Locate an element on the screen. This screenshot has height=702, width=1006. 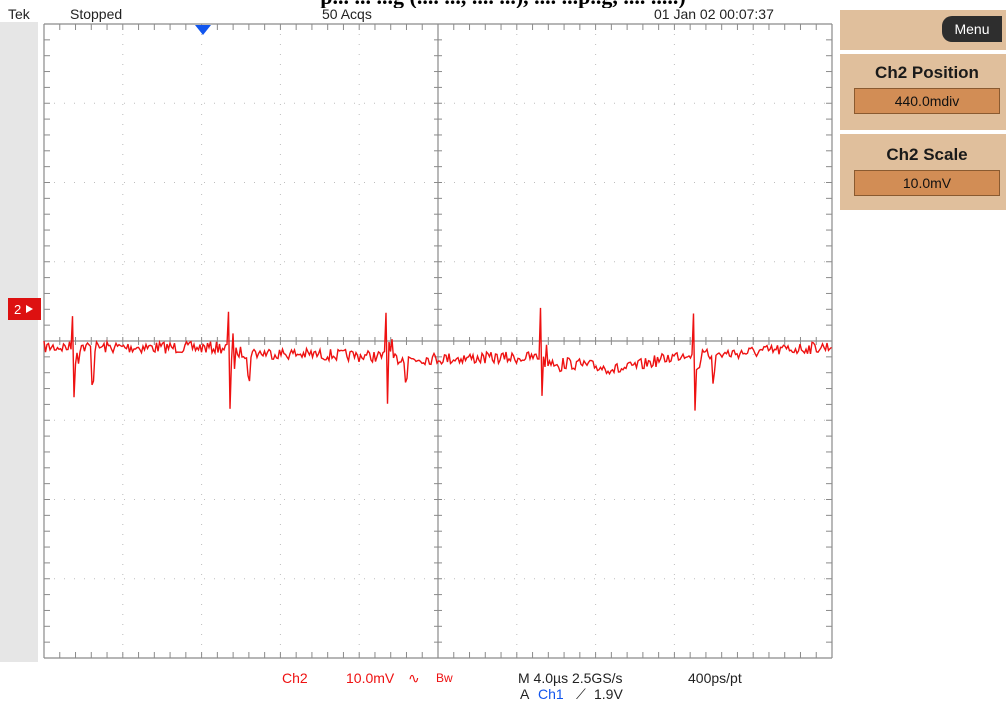
resolution-readout: 400ps/pt is located at coordinates (715, 678).